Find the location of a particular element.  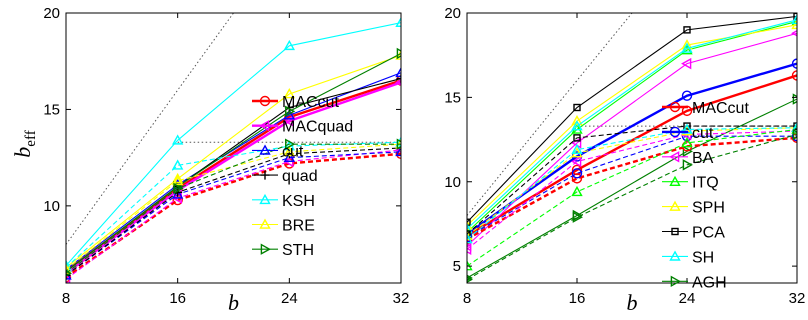

legend-item-sph: SPH is located at coordinates (693, 208).